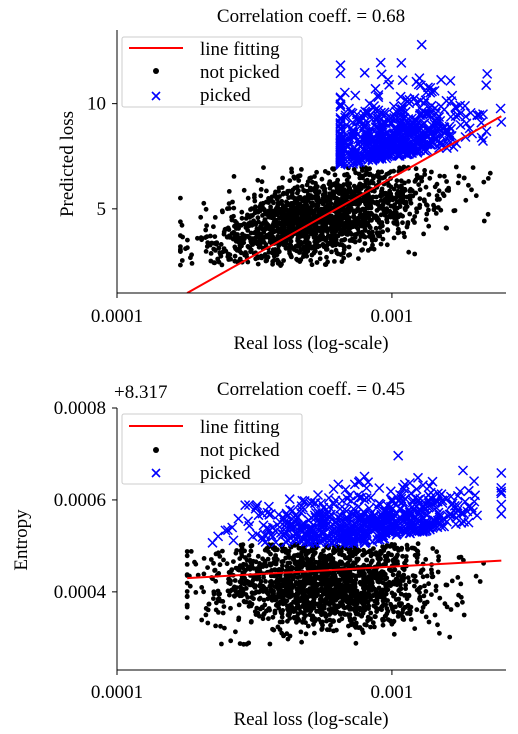 The height and width of the screenshot is (734, 518). I want to click on chart-title: Correlation coeff. = 0.45, so click(311, 389).